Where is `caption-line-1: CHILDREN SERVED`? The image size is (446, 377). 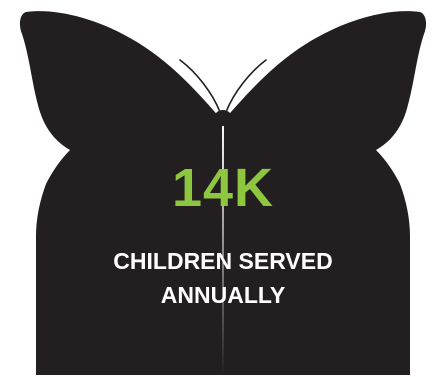 caption-line-1: CHILDREN SERVED is located at coordinates (223, 261).